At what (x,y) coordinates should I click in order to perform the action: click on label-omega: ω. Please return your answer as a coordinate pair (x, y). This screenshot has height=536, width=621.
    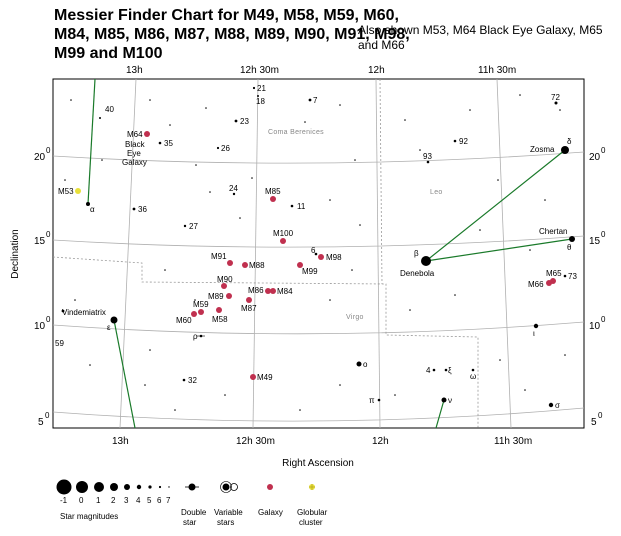
    Looking at the image, I should click on (473, 376).